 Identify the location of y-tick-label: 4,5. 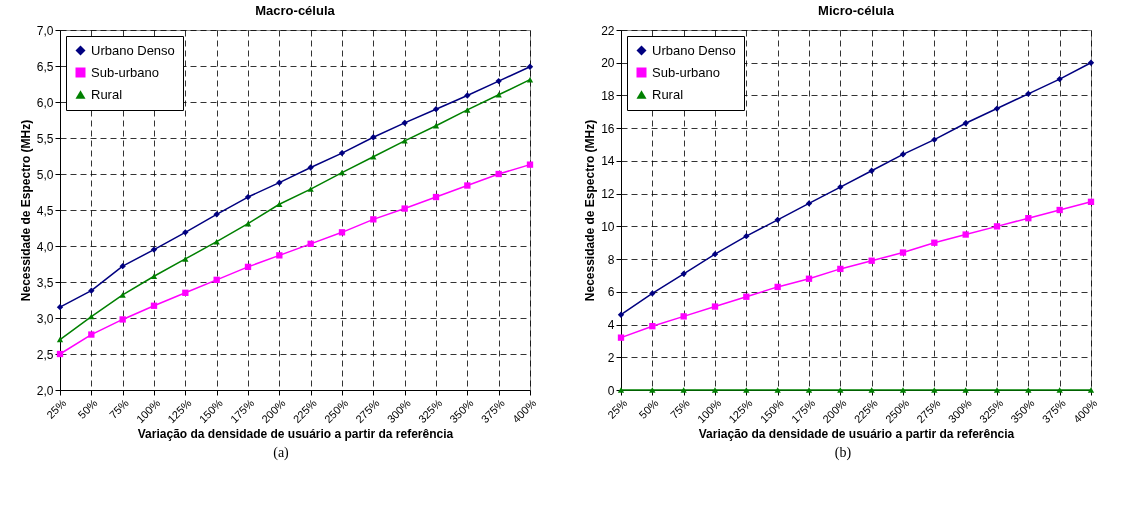
(45, 210).